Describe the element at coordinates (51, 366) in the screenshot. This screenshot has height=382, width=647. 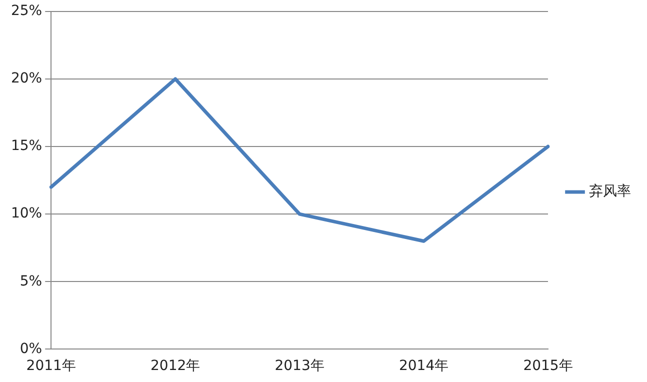
I see `x-tick-label: 2011年` at that location.